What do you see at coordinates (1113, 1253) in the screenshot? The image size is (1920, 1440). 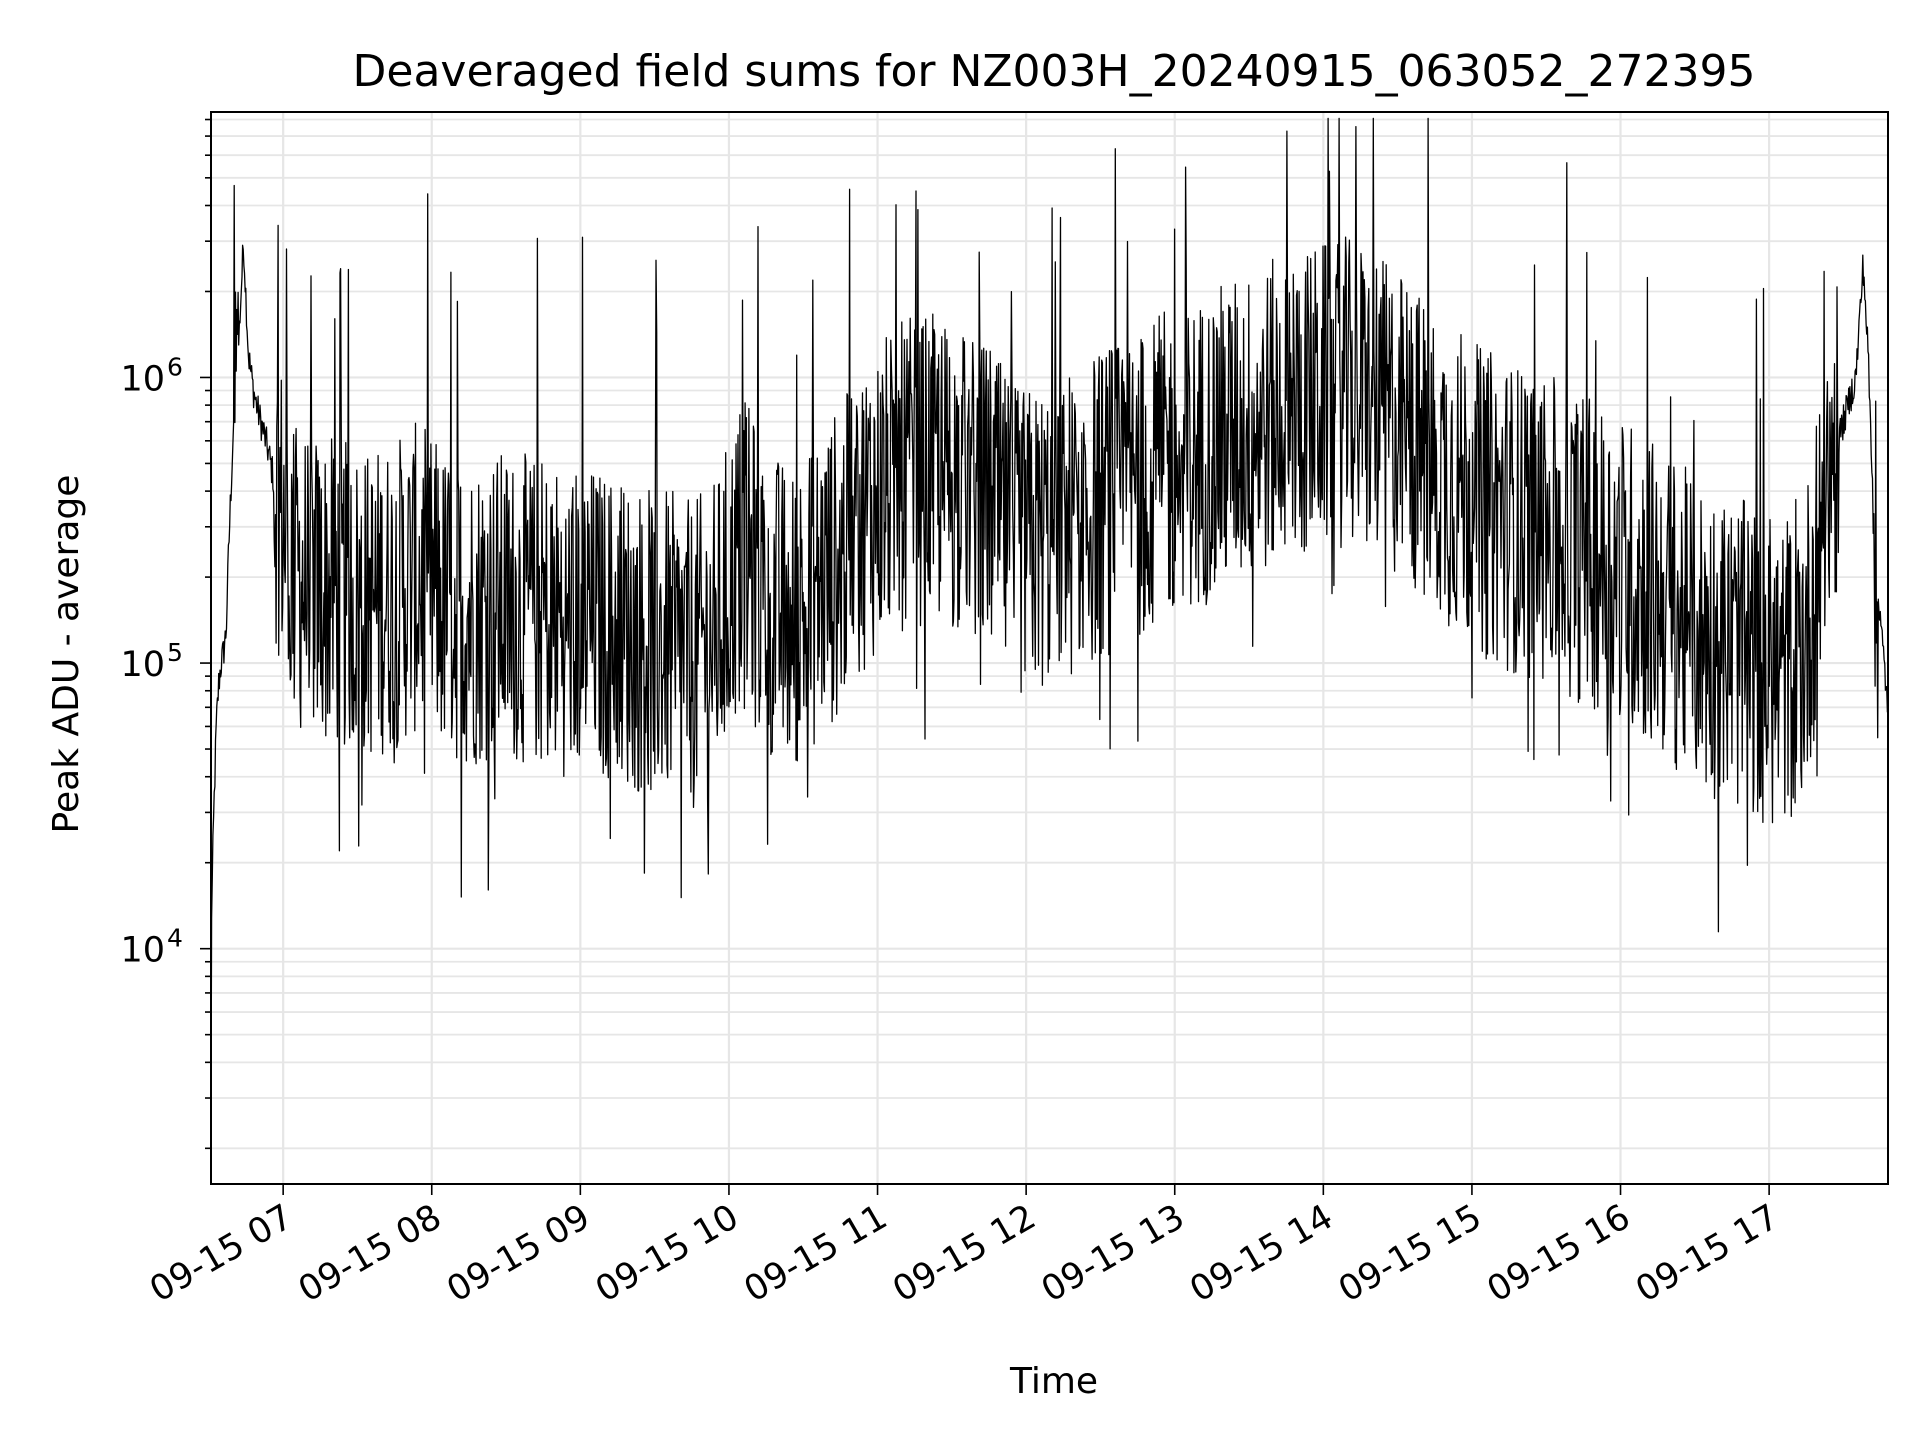 I see `x-tick-label: 09-15 13` at bounding box center [1113, 1253].